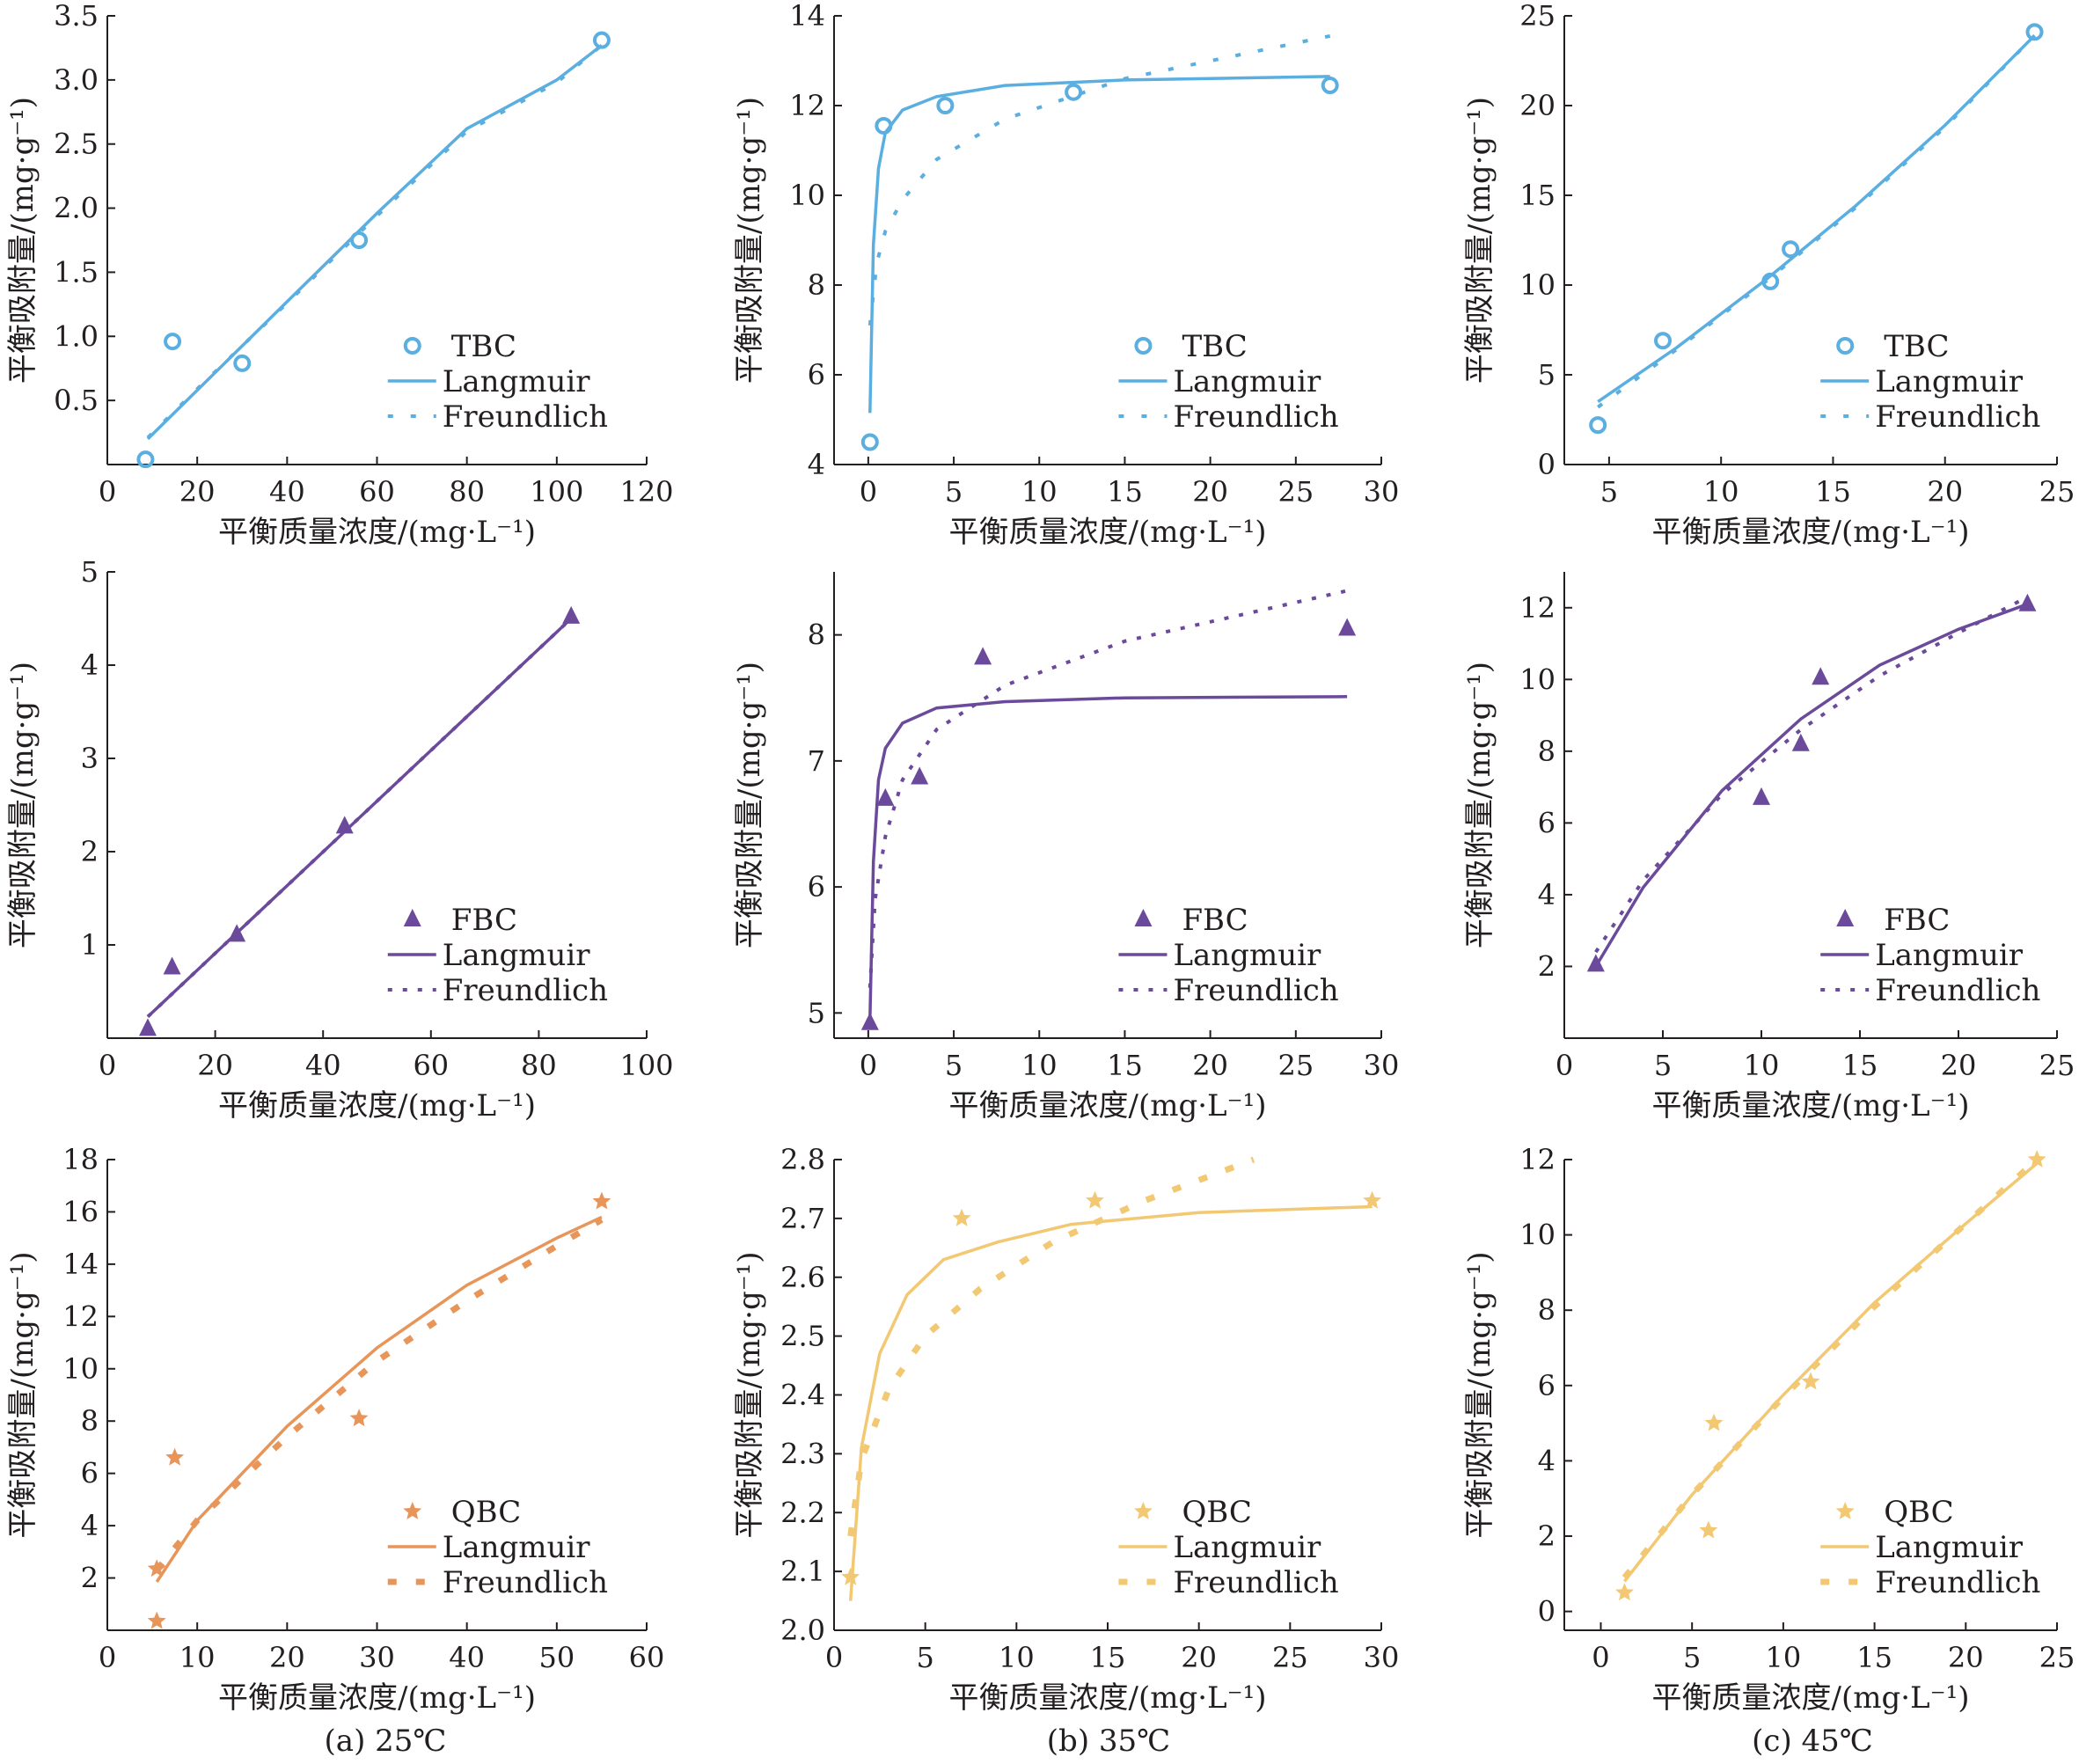 This screenshot has width=2079, height=1764. What do you see at coordinates (76, 336) in the screenshot?
I see `y-tick-label: 1.0` at bounding box center [76, 336].